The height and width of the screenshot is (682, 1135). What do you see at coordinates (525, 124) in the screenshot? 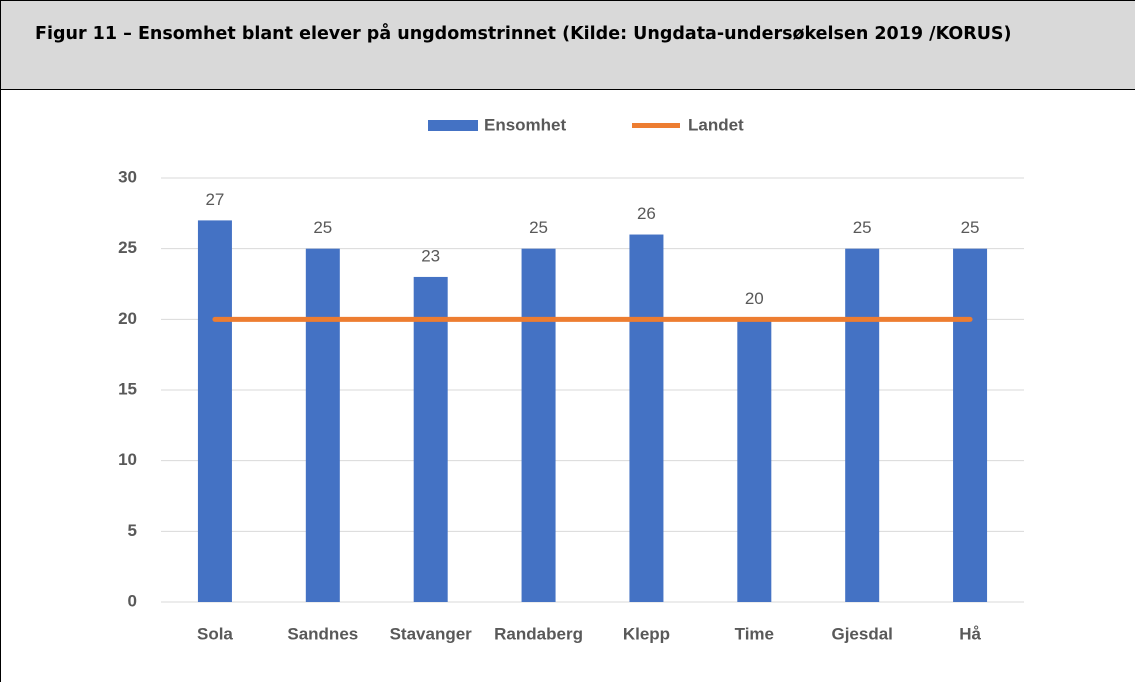
I see `legend-label: Ensomhet` at bounding box center [525, 124].